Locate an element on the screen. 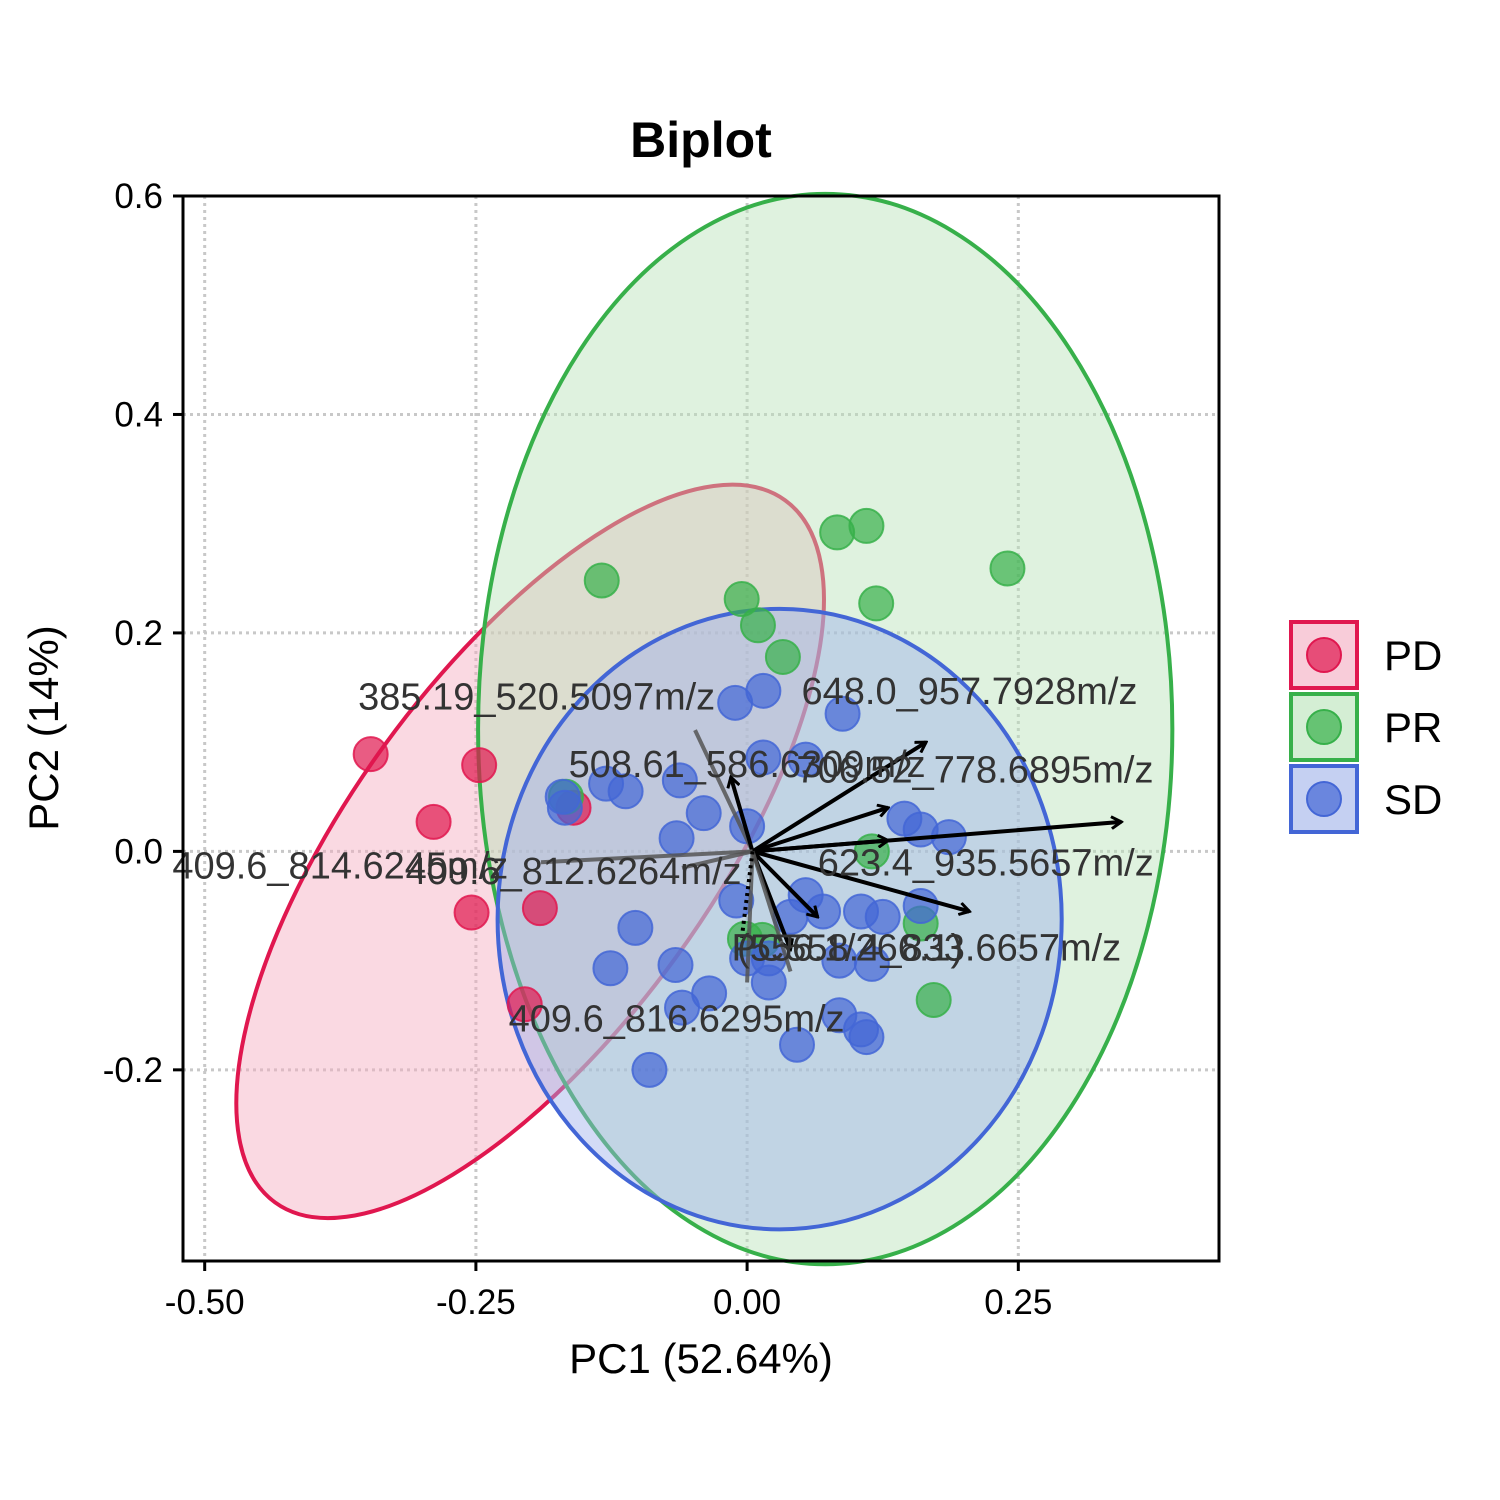 Image resolution: width=1500 pixels, height=1500 pixels. legend-key-sd is located at coordinates (1324, 799).